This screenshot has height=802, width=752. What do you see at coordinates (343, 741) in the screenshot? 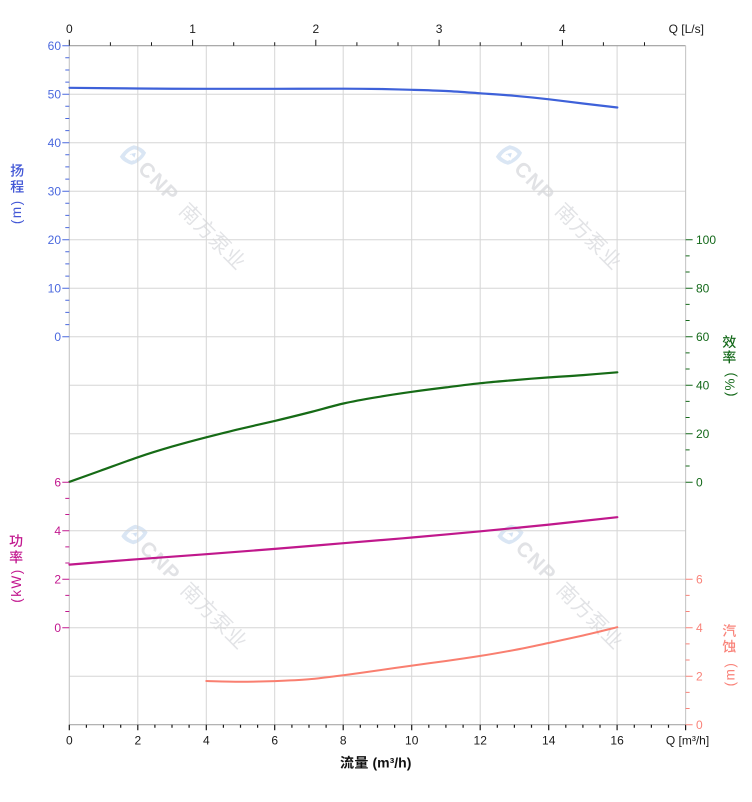
I see `svg-text: 8` at bounding box center [343, 741].